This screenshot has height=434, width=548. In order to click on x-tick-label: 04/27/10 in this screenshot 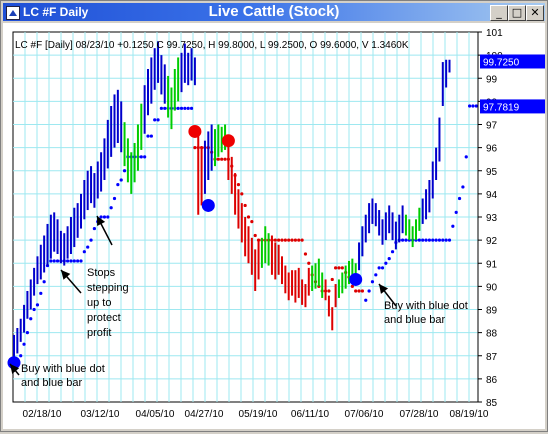, I will do `click(204, 414)`.